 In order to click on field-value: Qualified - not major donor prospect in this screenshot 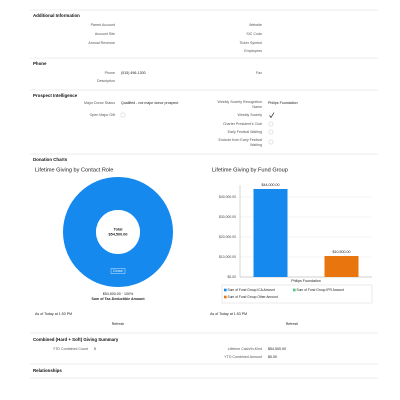, I will do `click(149, 103)`.